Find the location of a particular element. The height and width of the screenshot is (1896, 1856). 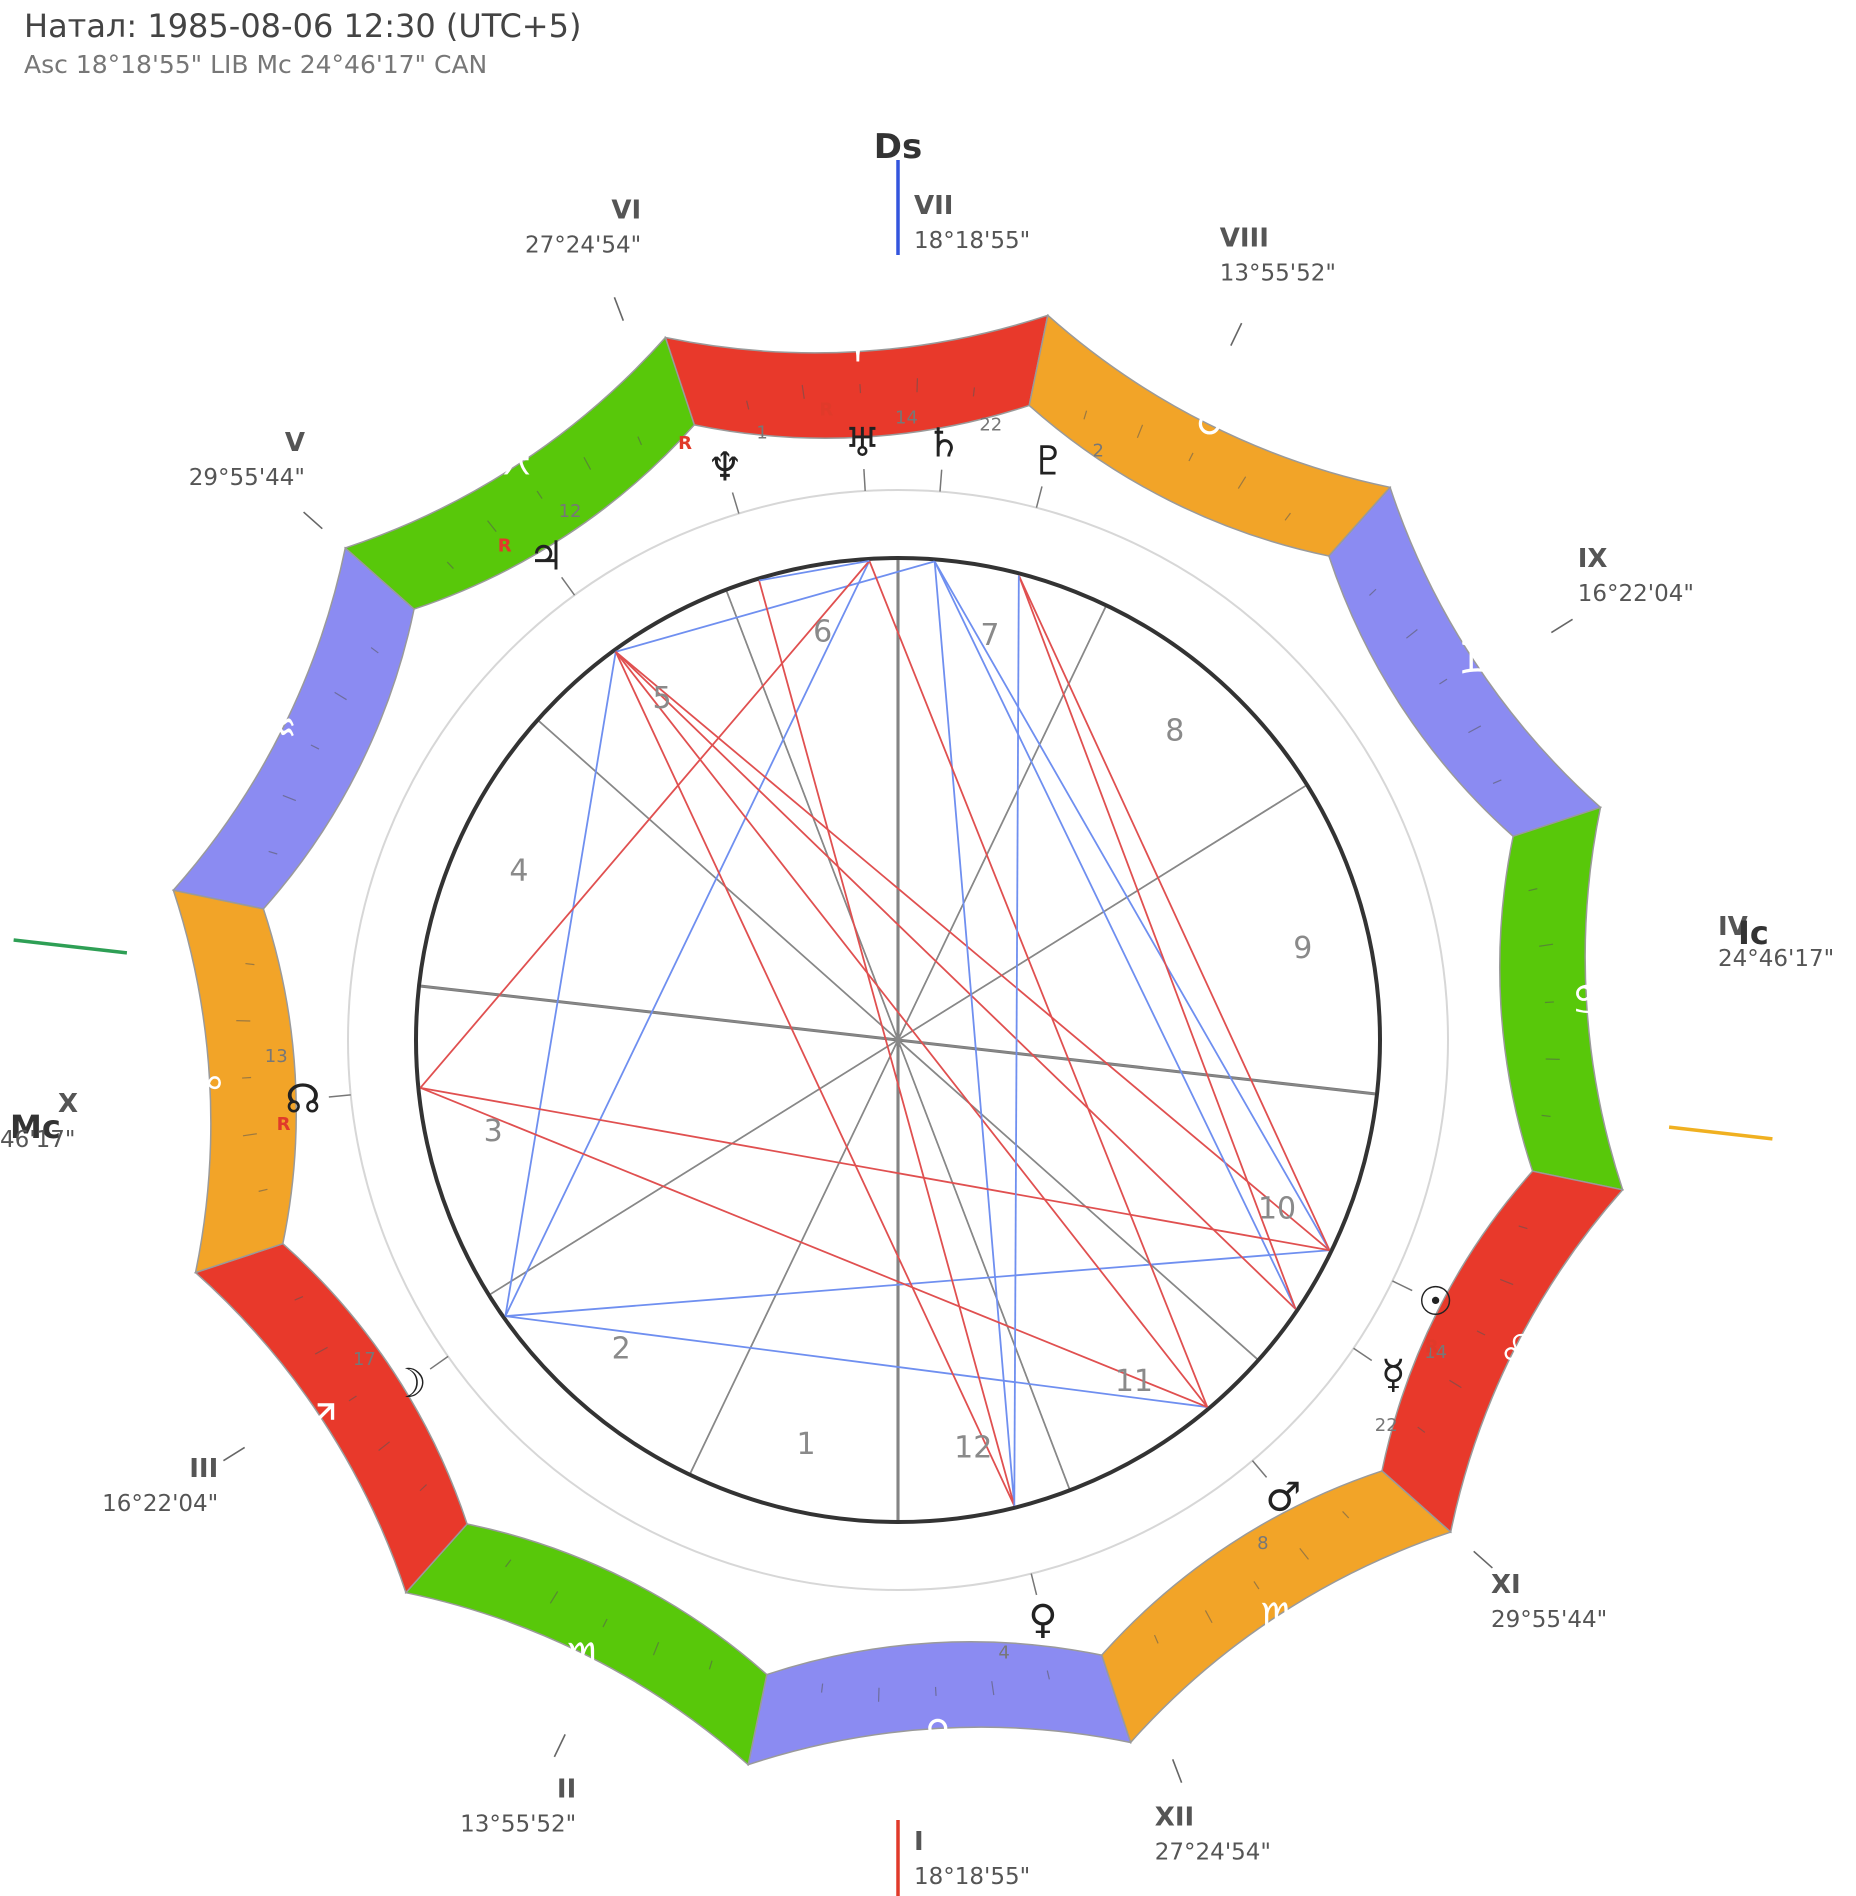

neptune-retrograde-marker: R is located at coordinates (685, 443).